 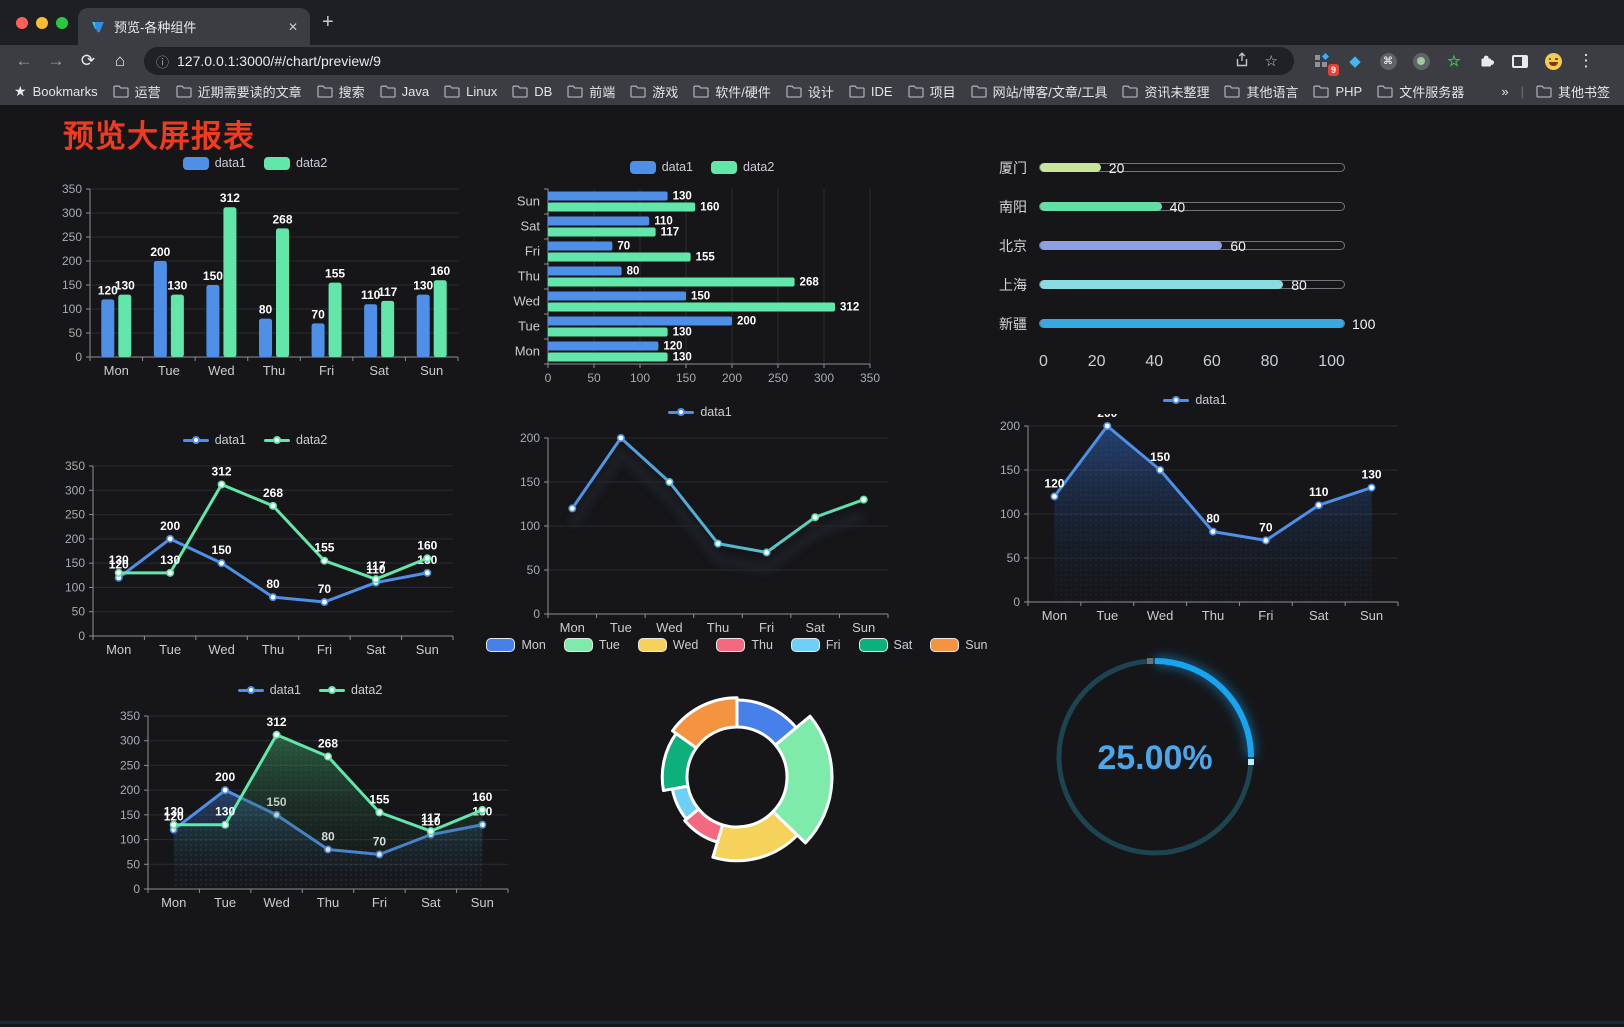 I want to click on progress-row: 北京 60, so click(x=1165, y=246).